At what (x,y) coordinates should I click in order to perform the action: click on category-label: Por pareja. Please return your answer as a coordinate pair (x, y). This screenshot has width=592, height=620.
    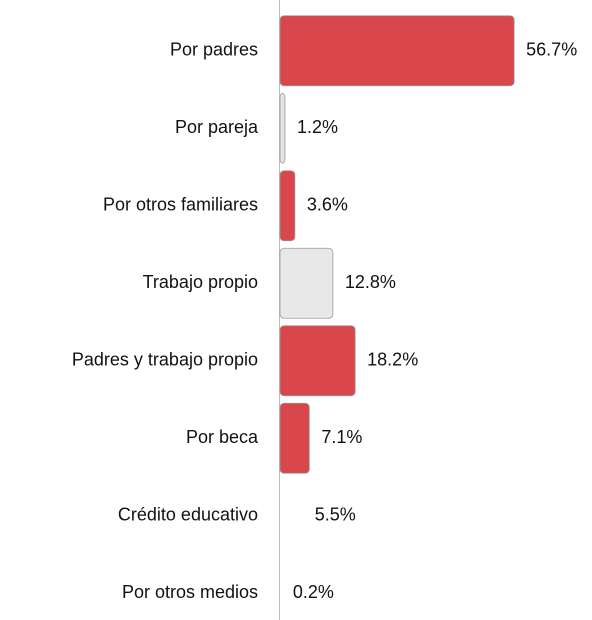
    Looking at the image, I should click on (217, 127).